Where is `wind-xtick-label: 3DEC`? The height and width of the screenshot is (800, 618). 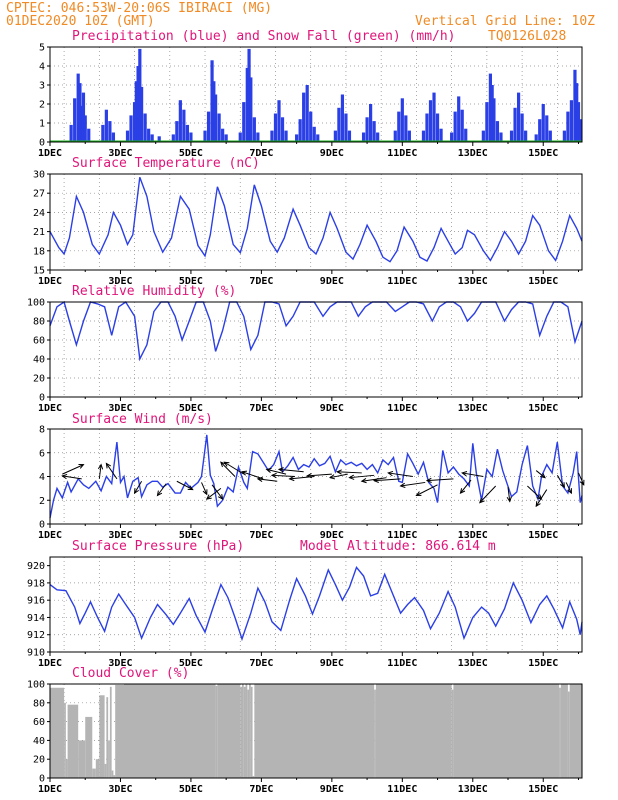
wind-xtick-label: 3DEC is located at coordinates (120, 535).